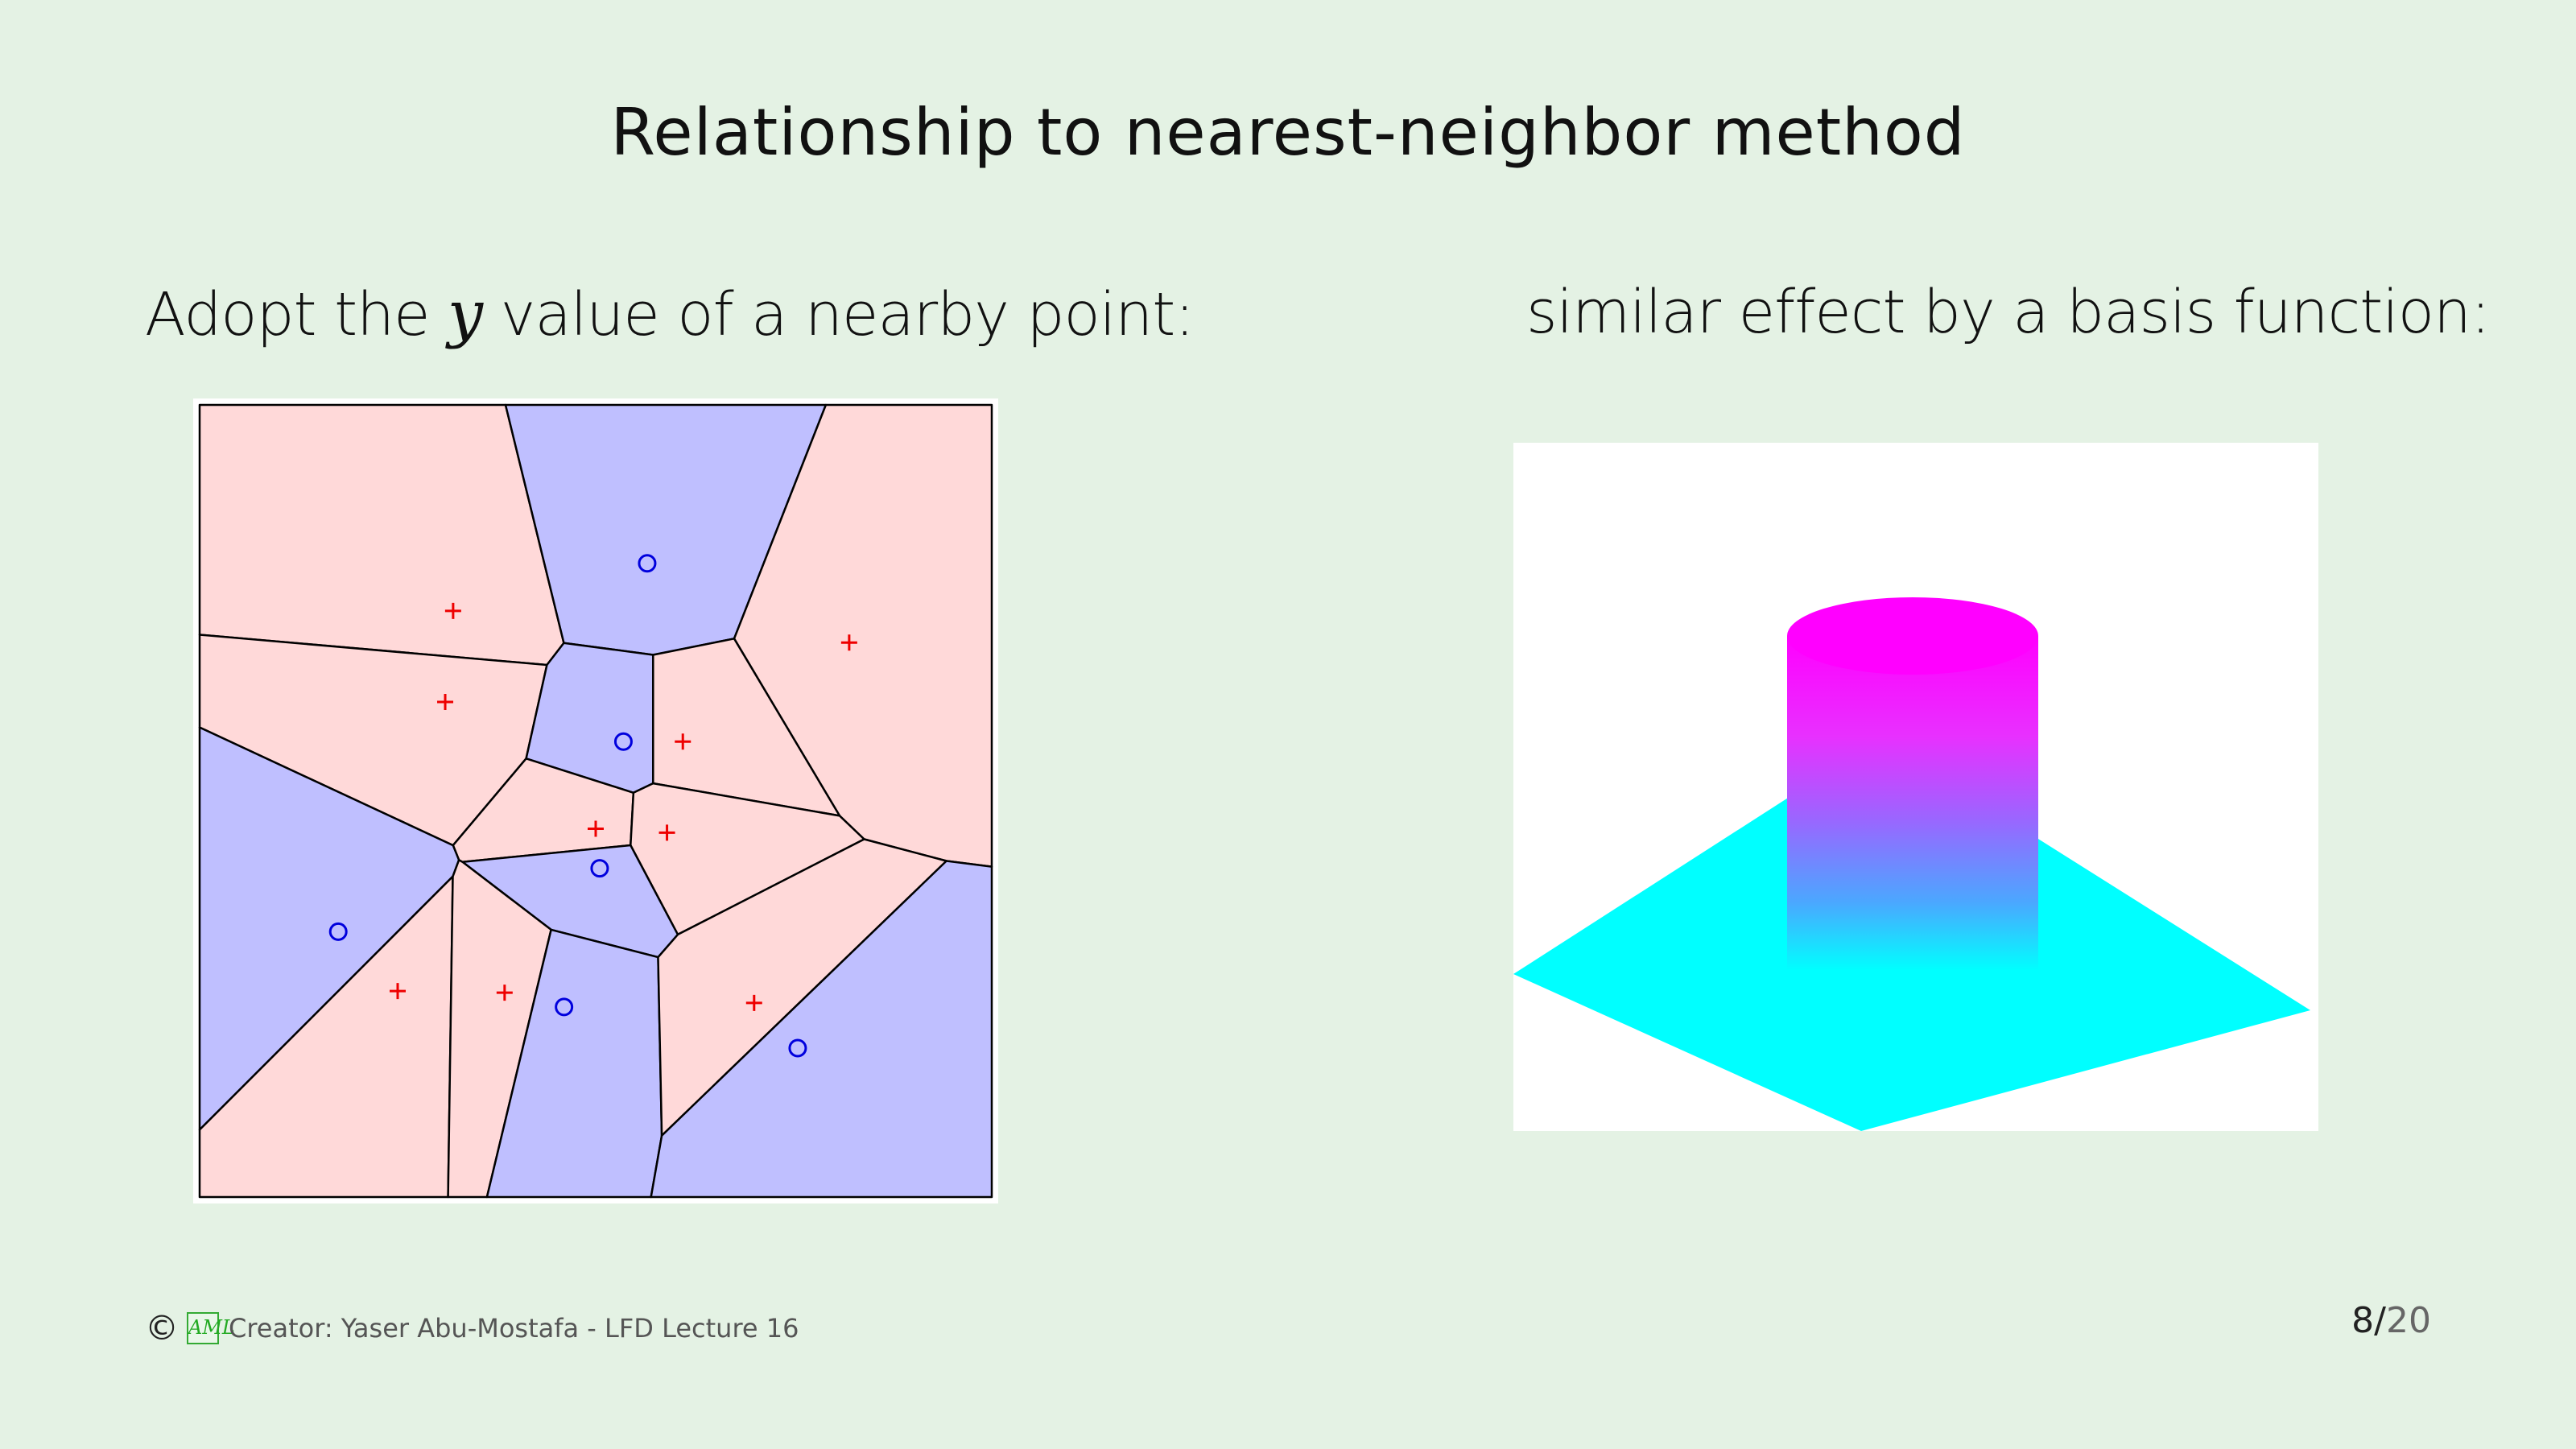  Describe the element at coordinates (592, 806) in the screenshot. I see `voronoi-points` at that location.